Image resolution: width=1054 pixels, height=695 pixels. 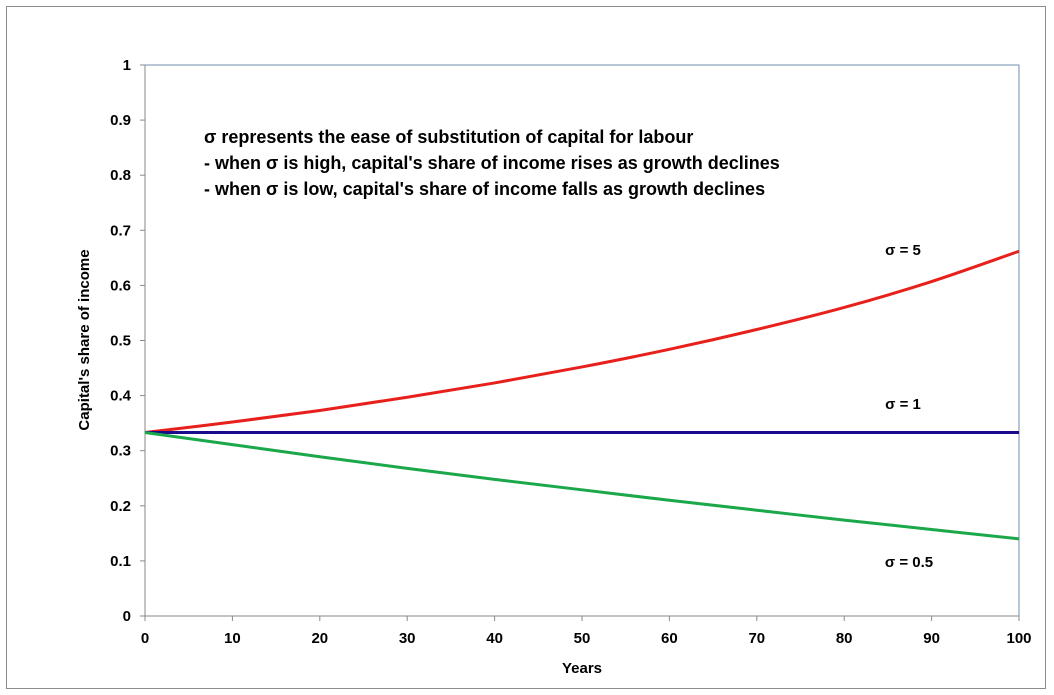 I want to click on y-tick-label: 1, so click(x=127, y=65).